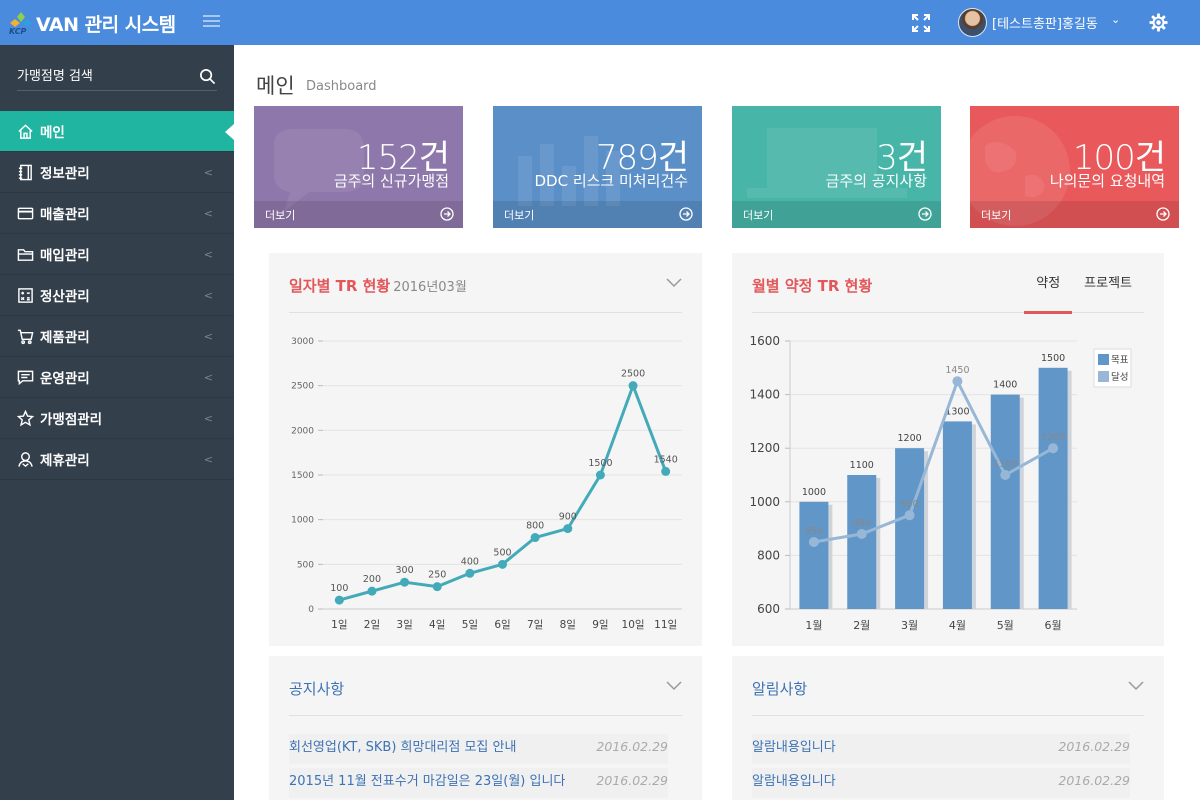  I want to click on comment-icon, so click(25, 377).